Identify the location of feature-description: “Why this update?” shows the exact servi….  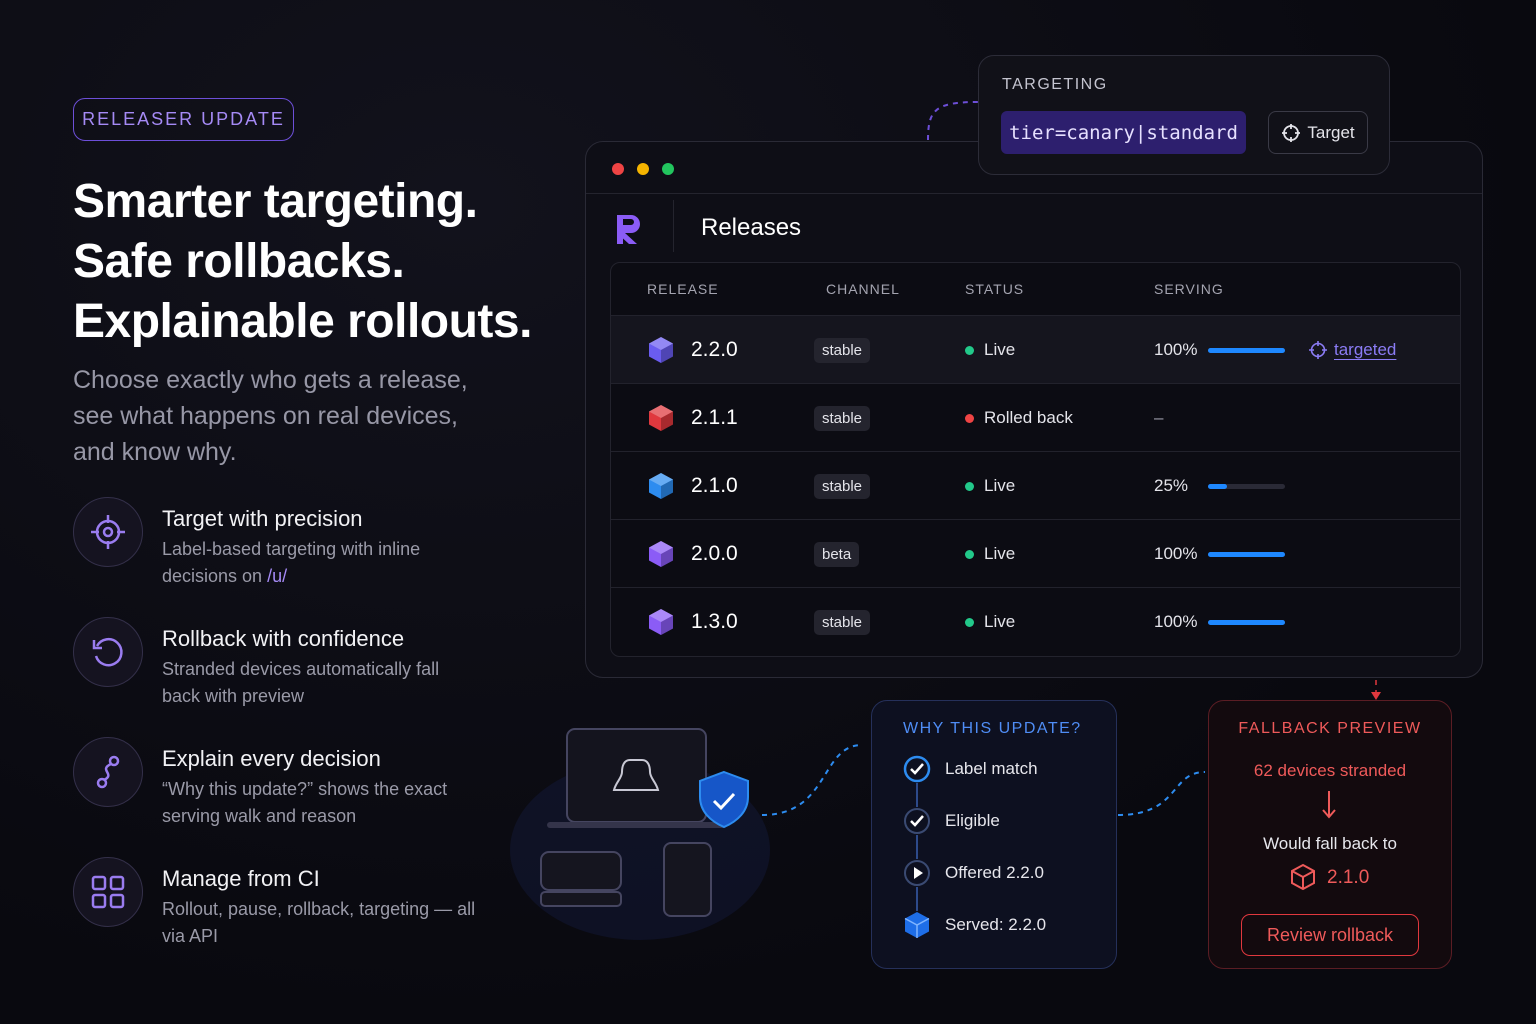
(305, 802).